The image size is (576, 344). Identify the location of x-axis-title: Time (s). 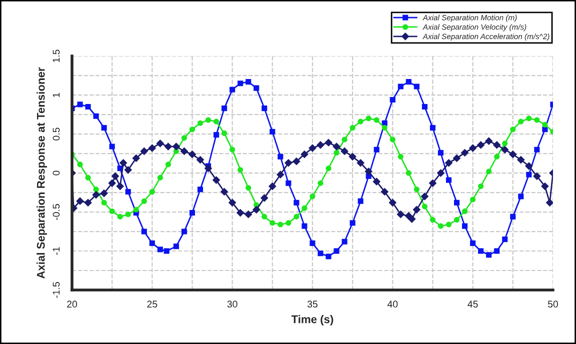
(312, 320).